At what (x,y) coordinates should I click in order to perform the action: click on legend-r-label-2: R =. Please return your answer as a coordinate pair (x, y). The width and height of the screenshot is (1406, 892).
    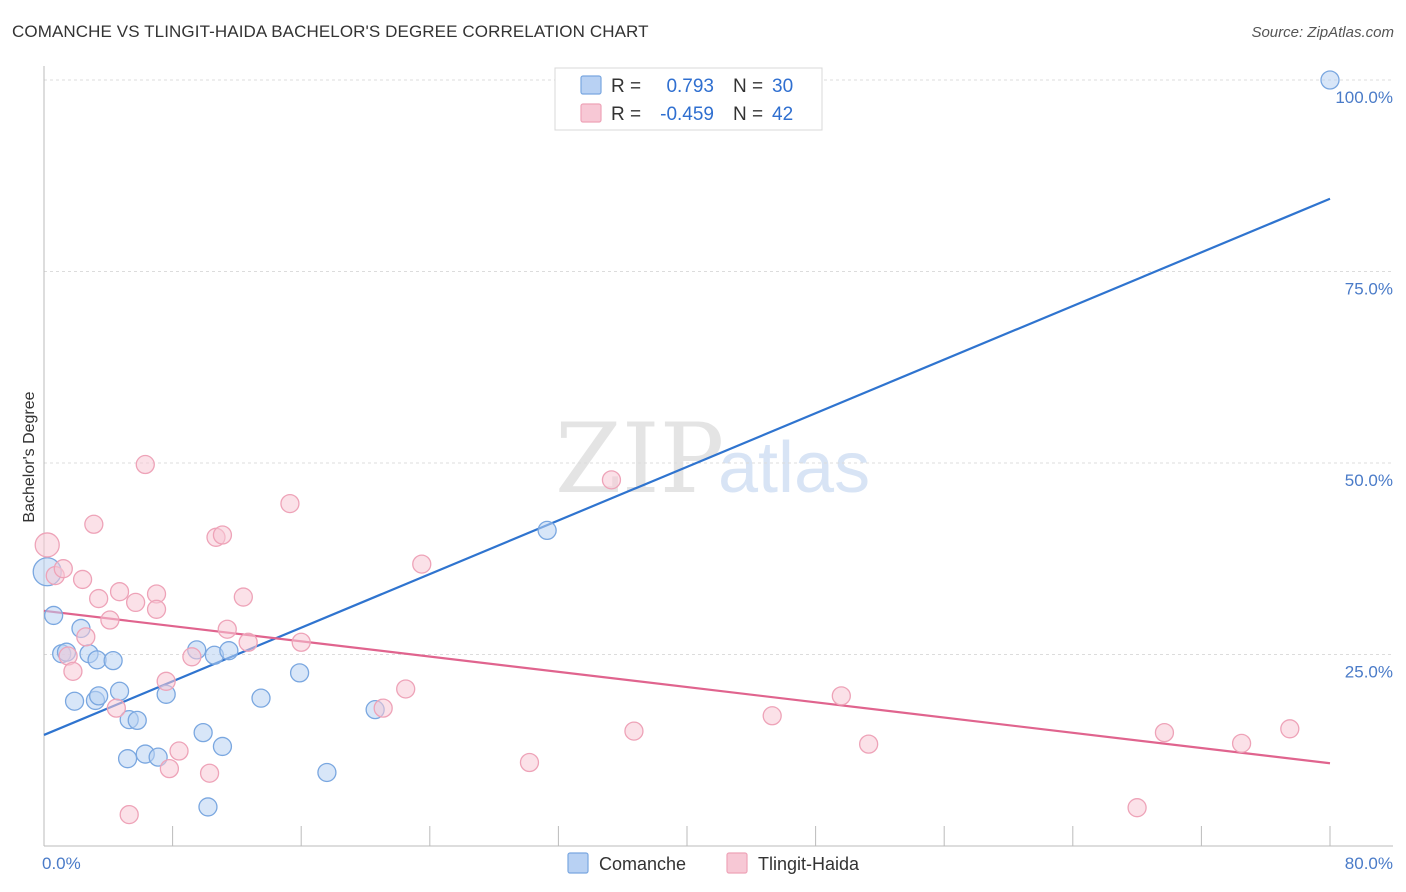
    Looking at the image, I should click on (626, 114).